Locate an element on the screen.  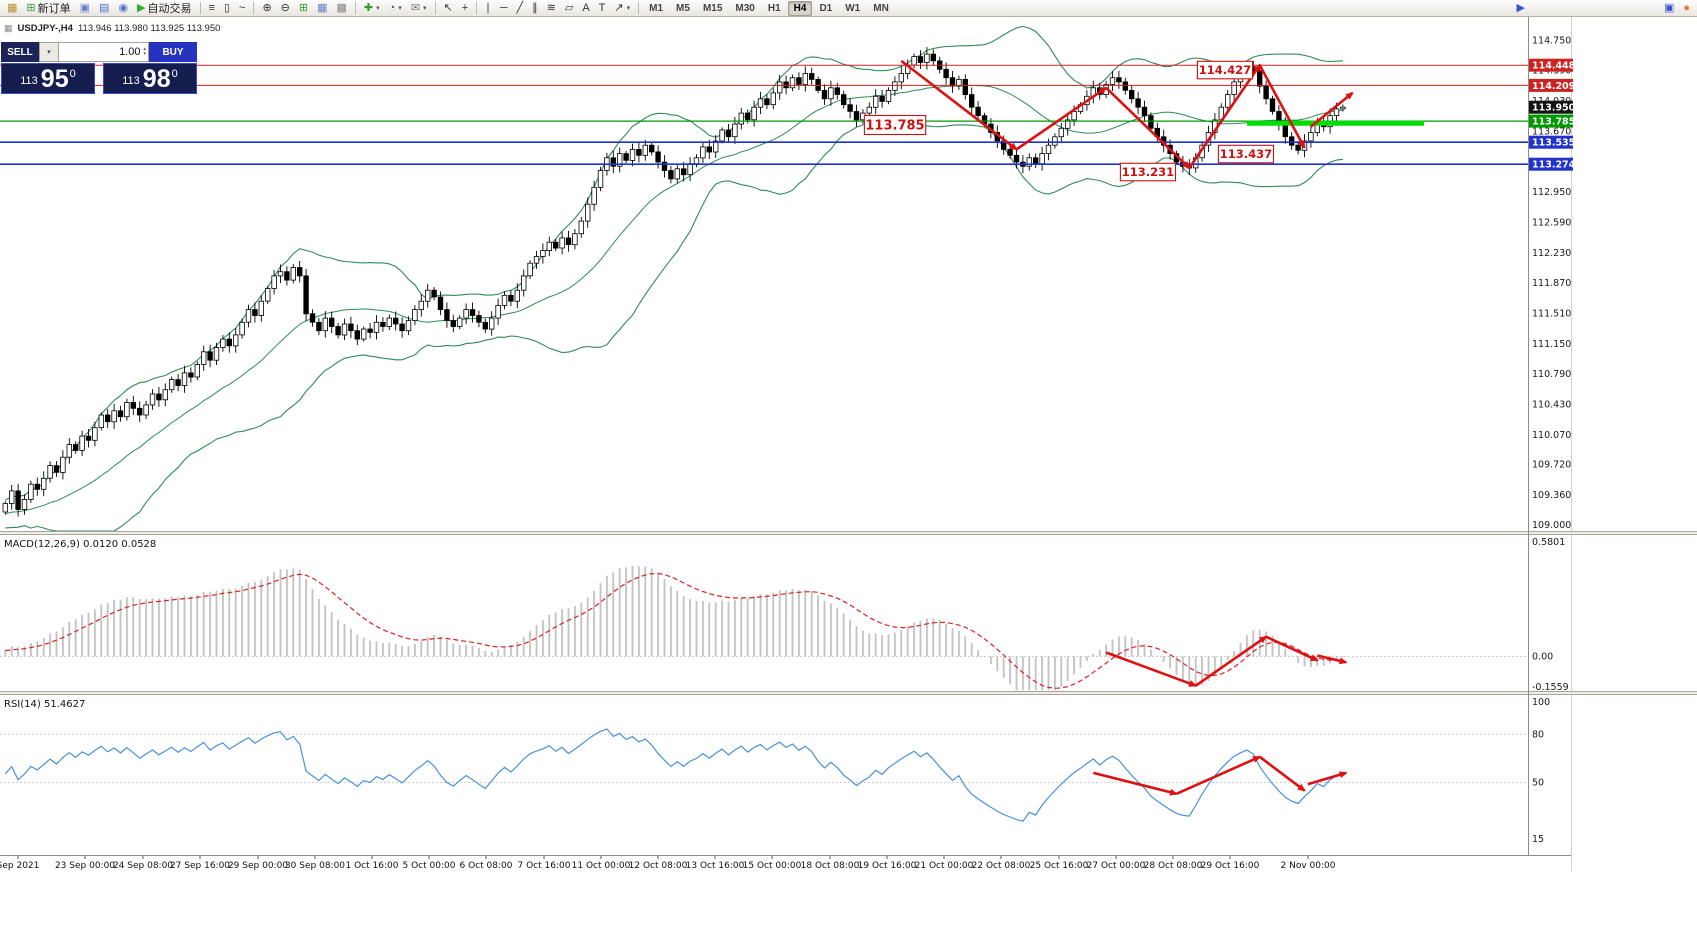
candlestick-chart-icon: ▯ is located at coordinates (227, 8).